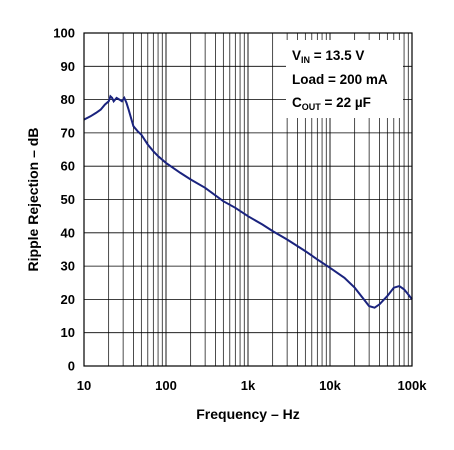  I want to click on y-tick-label: 20, so click(68, 299).